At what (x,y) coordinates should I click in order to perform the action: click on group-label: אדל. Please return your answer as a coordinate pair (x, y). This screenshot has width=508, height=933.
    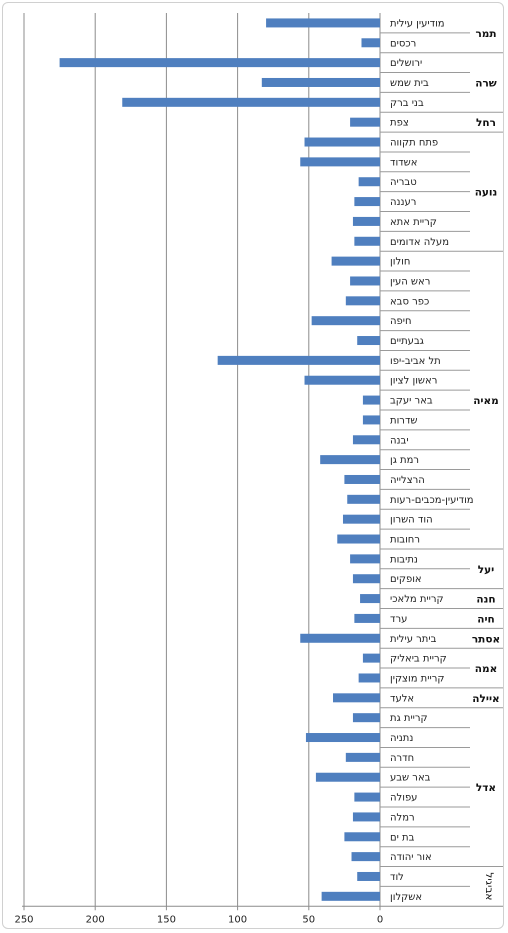
    Looking at the image, I should click on (486, 788).